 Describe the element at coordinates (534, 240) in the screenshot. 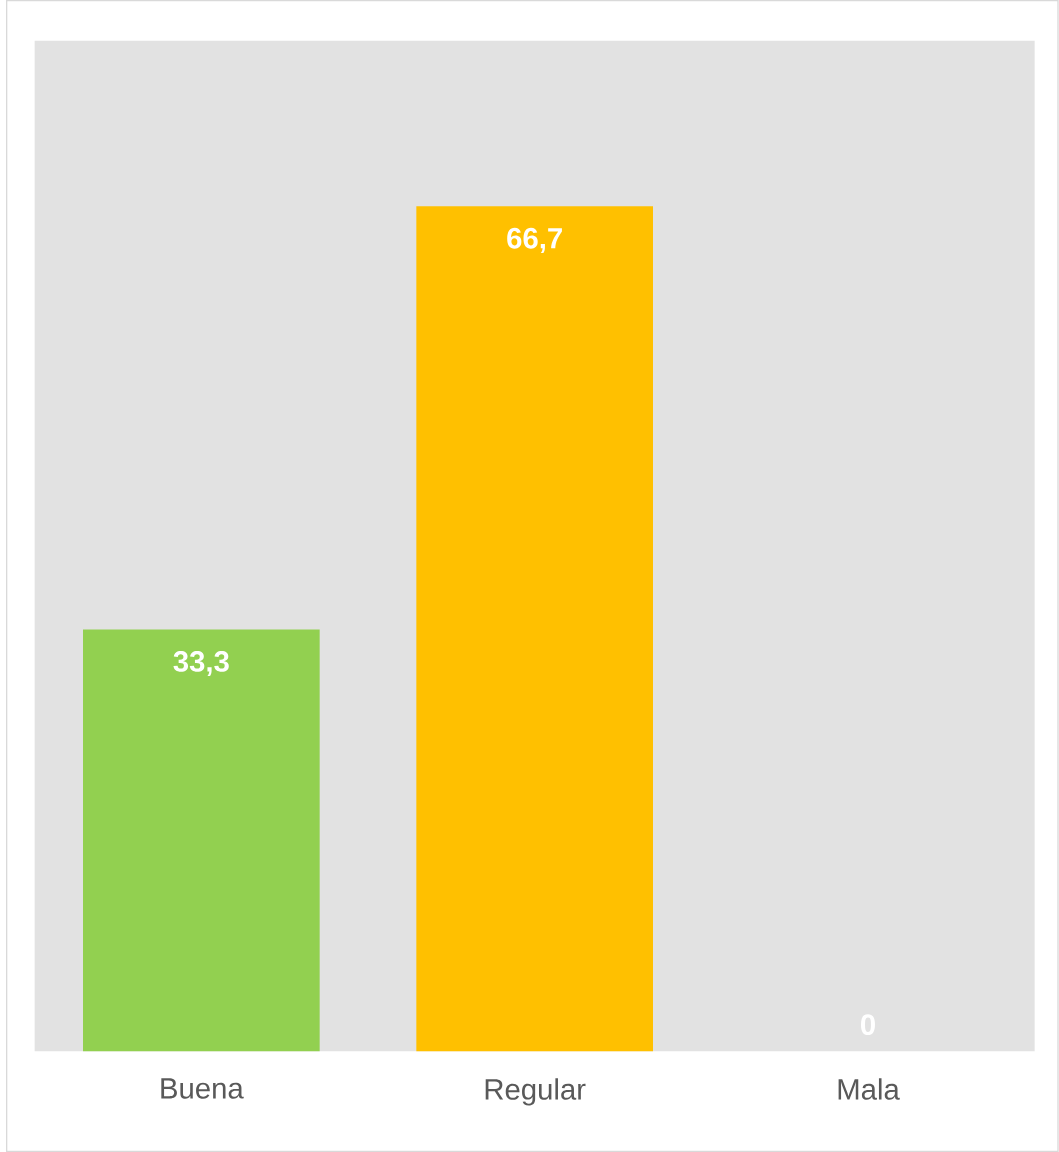

I see `data-label: 66,7` at that location.